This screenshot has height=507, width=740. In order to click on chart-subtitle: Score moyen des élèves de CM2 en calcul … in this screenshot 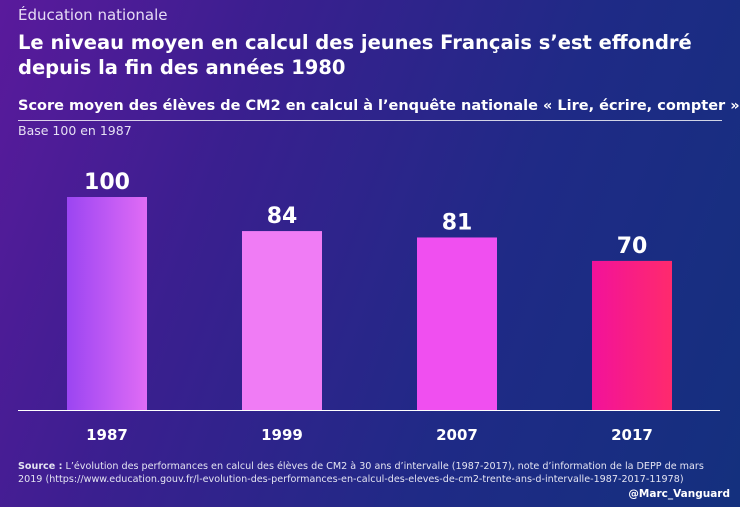, I will do `click(379, 106)`.